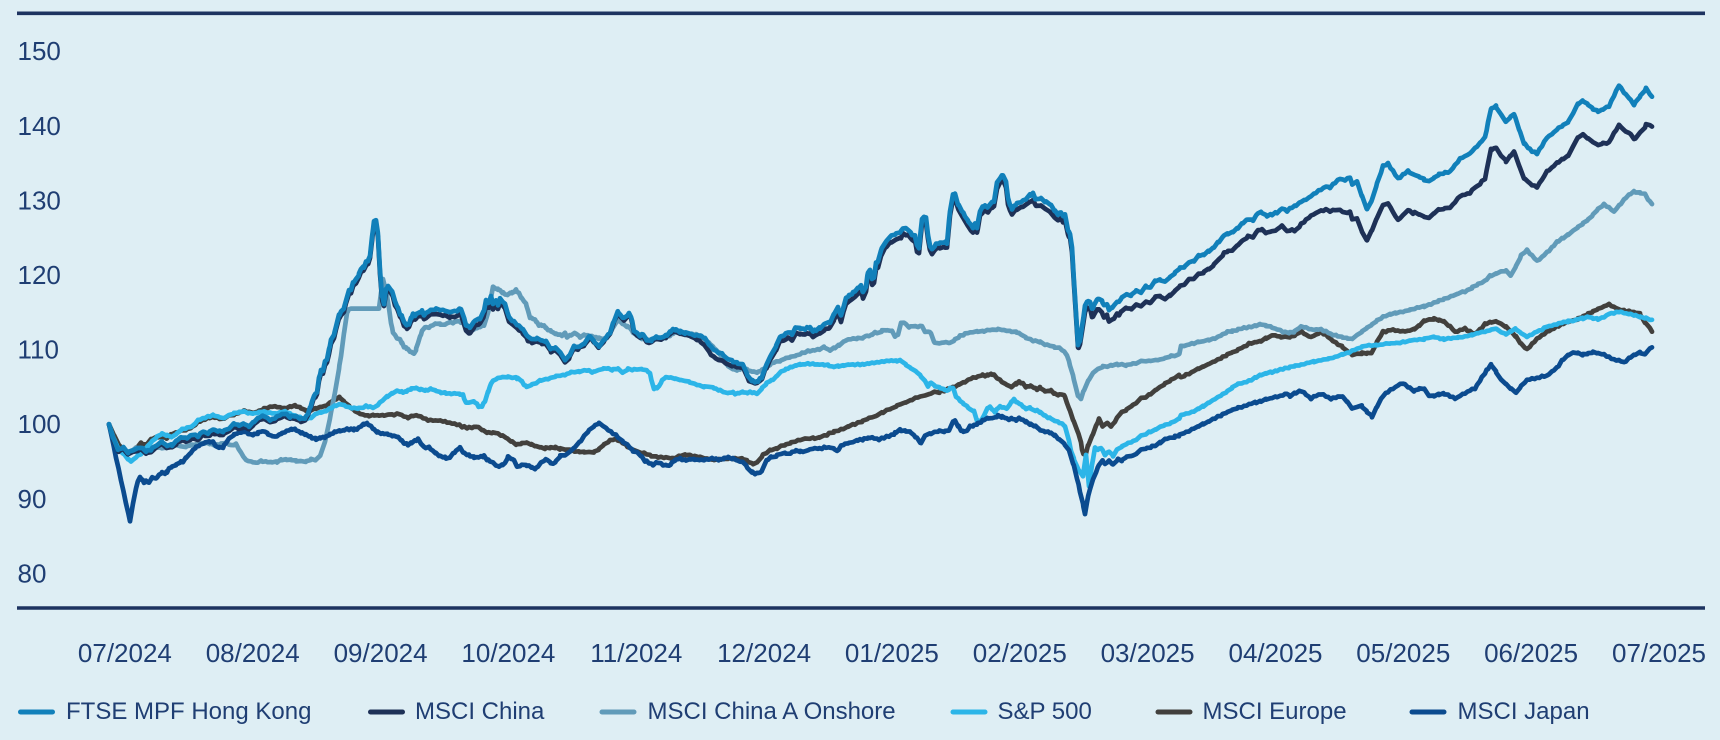  I want to click on svg-text: S&P 500, so click(1045, 711).